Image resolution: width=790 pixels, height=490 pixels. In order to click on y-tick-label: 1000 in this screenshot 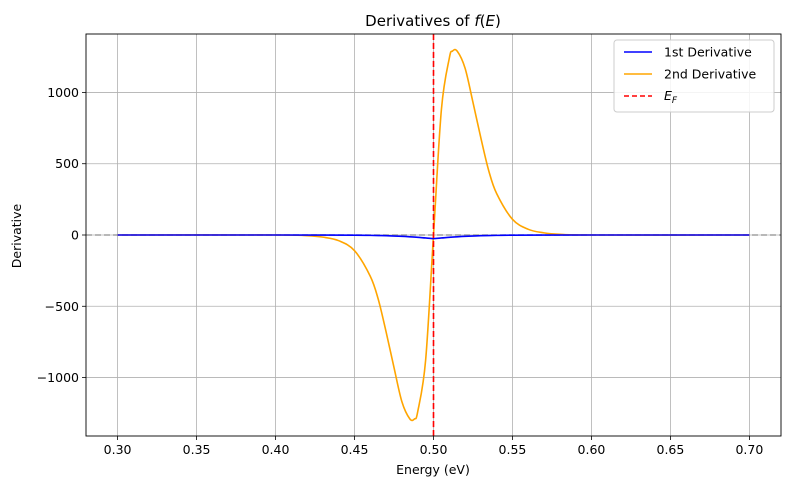, I will do `click(63, 92)`.